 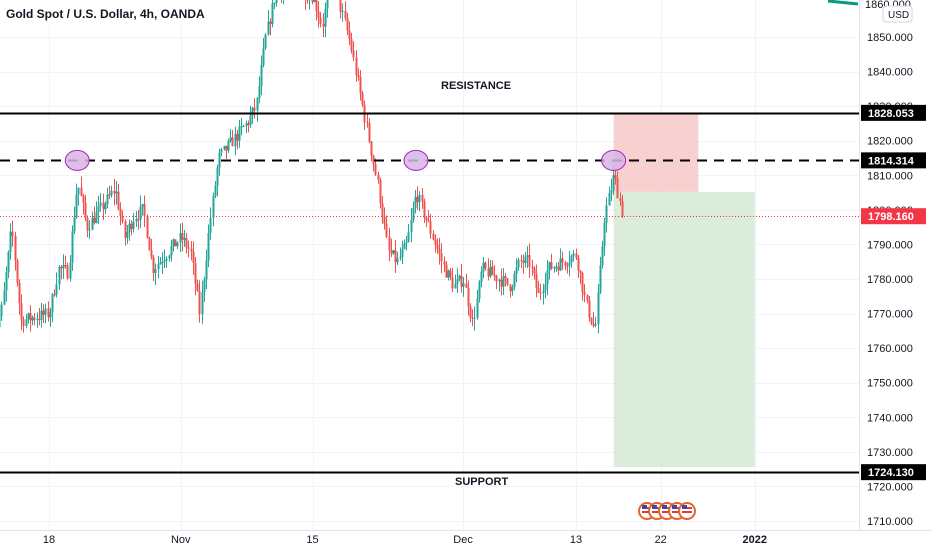 What do you see at coordinates (481, 482) in the screenshot?
I see `support-label: SUPPORT` at bounding box center [481, 482].